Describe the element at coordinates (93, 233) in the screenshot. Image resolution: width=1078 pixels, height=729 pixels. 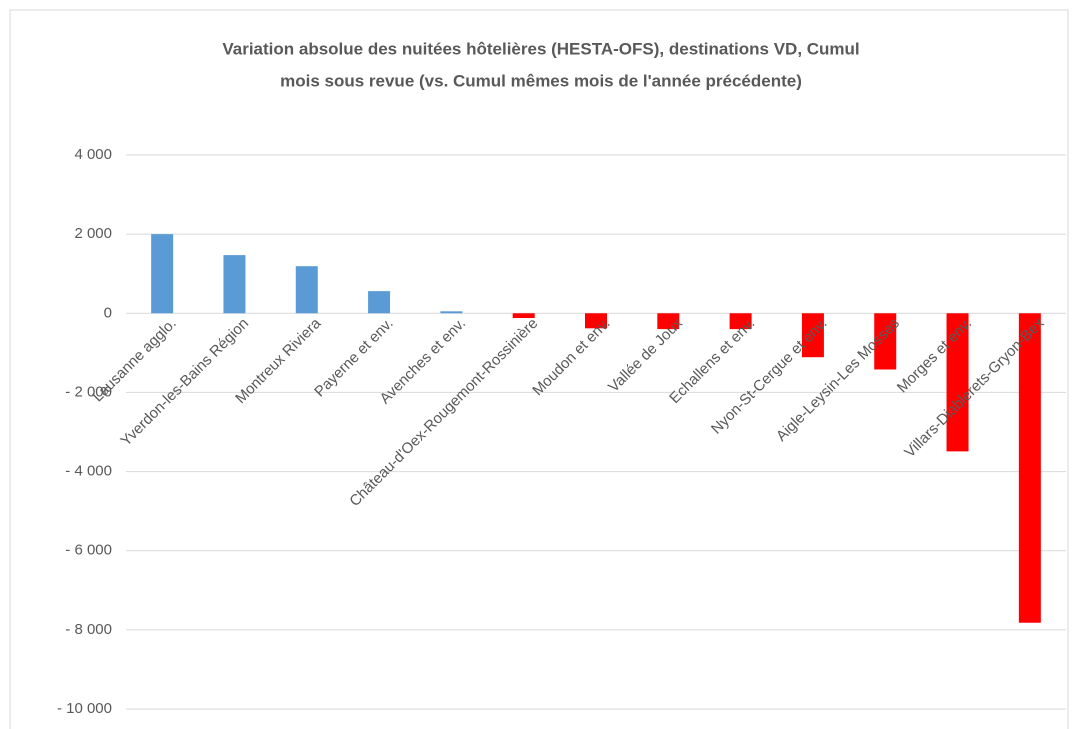
I see `y-tick-label: 2 000` at that location.